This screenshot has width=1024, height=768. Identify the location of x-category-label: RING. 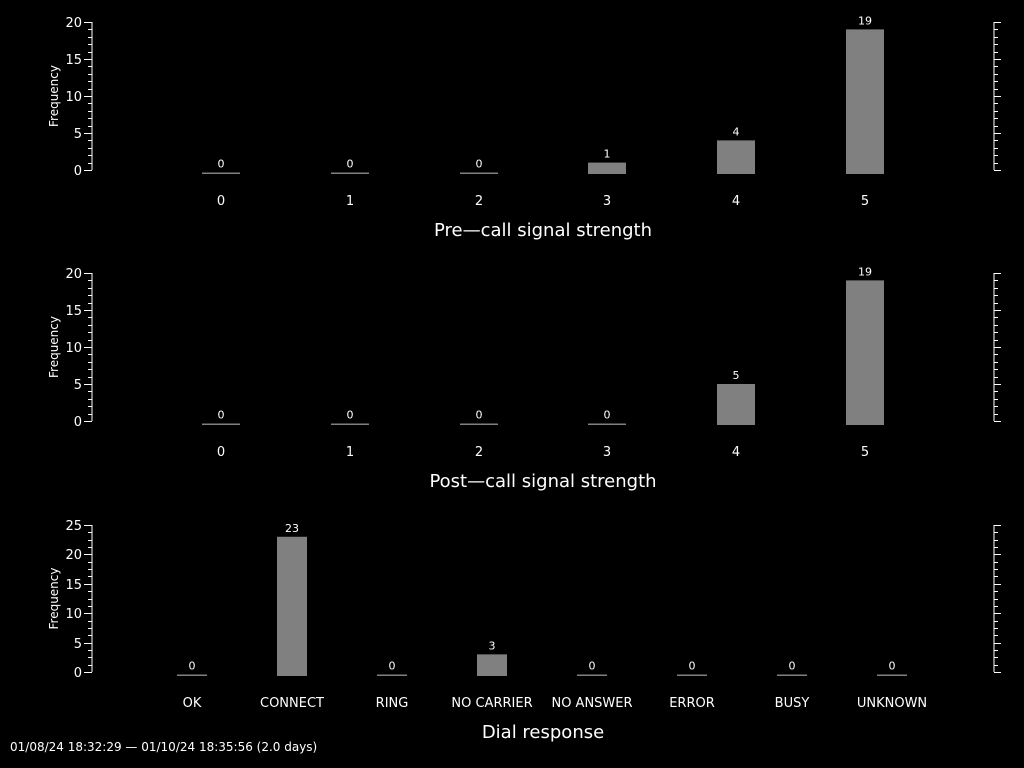
(392, 703).